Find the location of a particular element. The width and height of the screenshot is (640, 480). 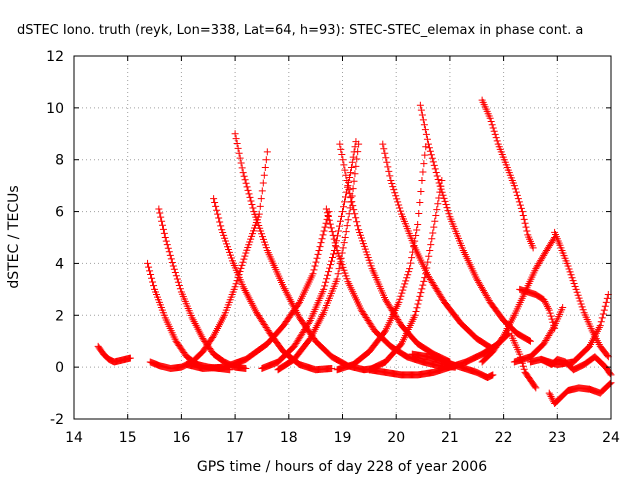

x-tick-label: 19 is located at coordinates (343, 438).